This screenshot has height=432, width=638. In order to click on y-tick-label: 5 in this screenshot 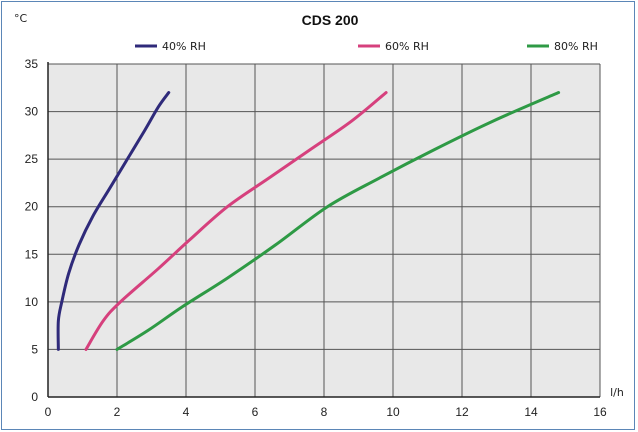, I will do `click(34, 349)`.